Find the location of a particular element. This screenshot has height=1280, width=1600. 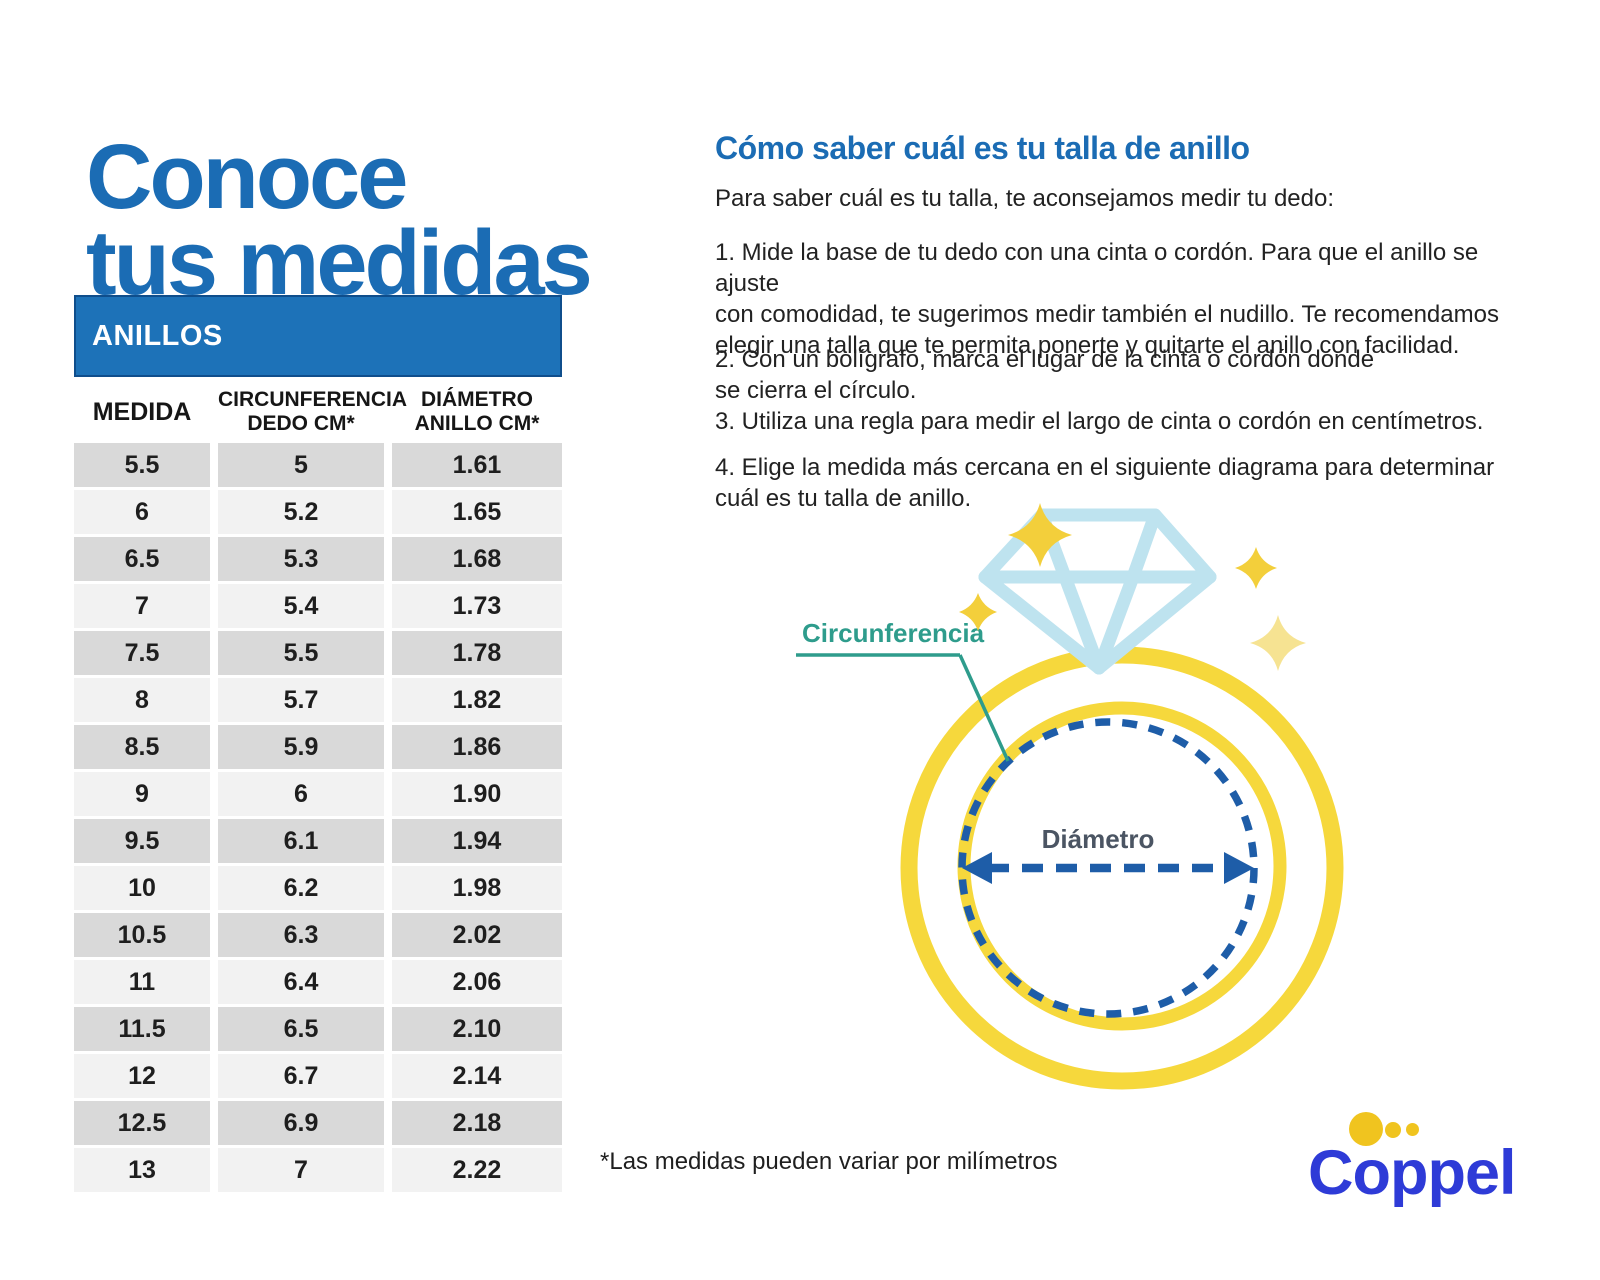

page-title: Conoce tus medidas is located at coordinates (339, 220).